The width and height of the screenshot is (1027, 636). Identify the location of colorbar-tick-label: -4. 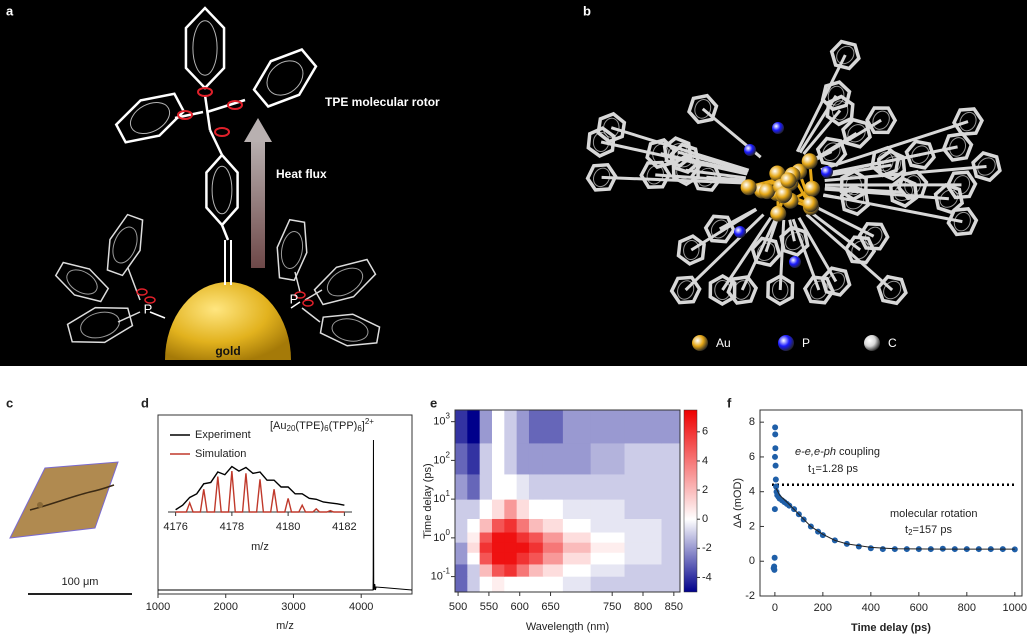
(707, 577).